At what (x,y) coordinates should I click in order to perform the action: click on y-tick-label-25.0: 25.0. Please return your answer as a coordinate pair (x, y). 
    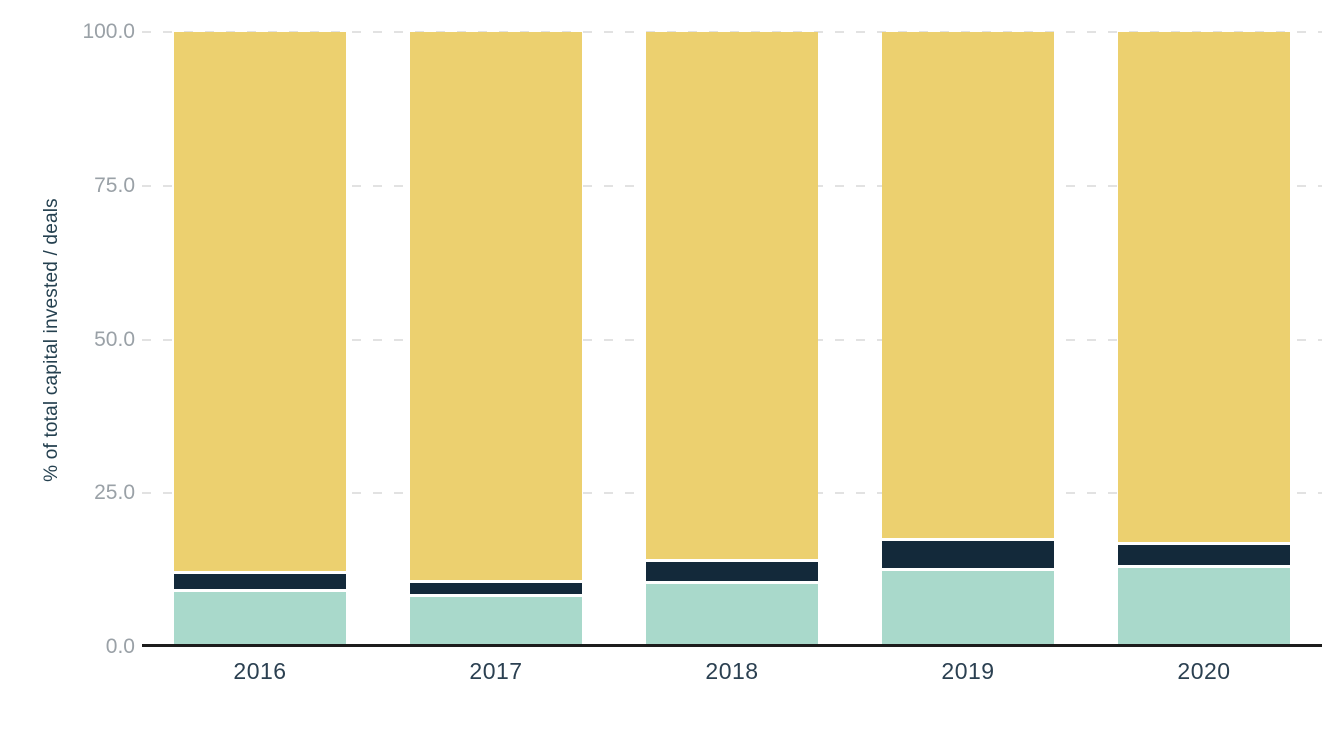
    Looking at the image, I should click on (114, 493).